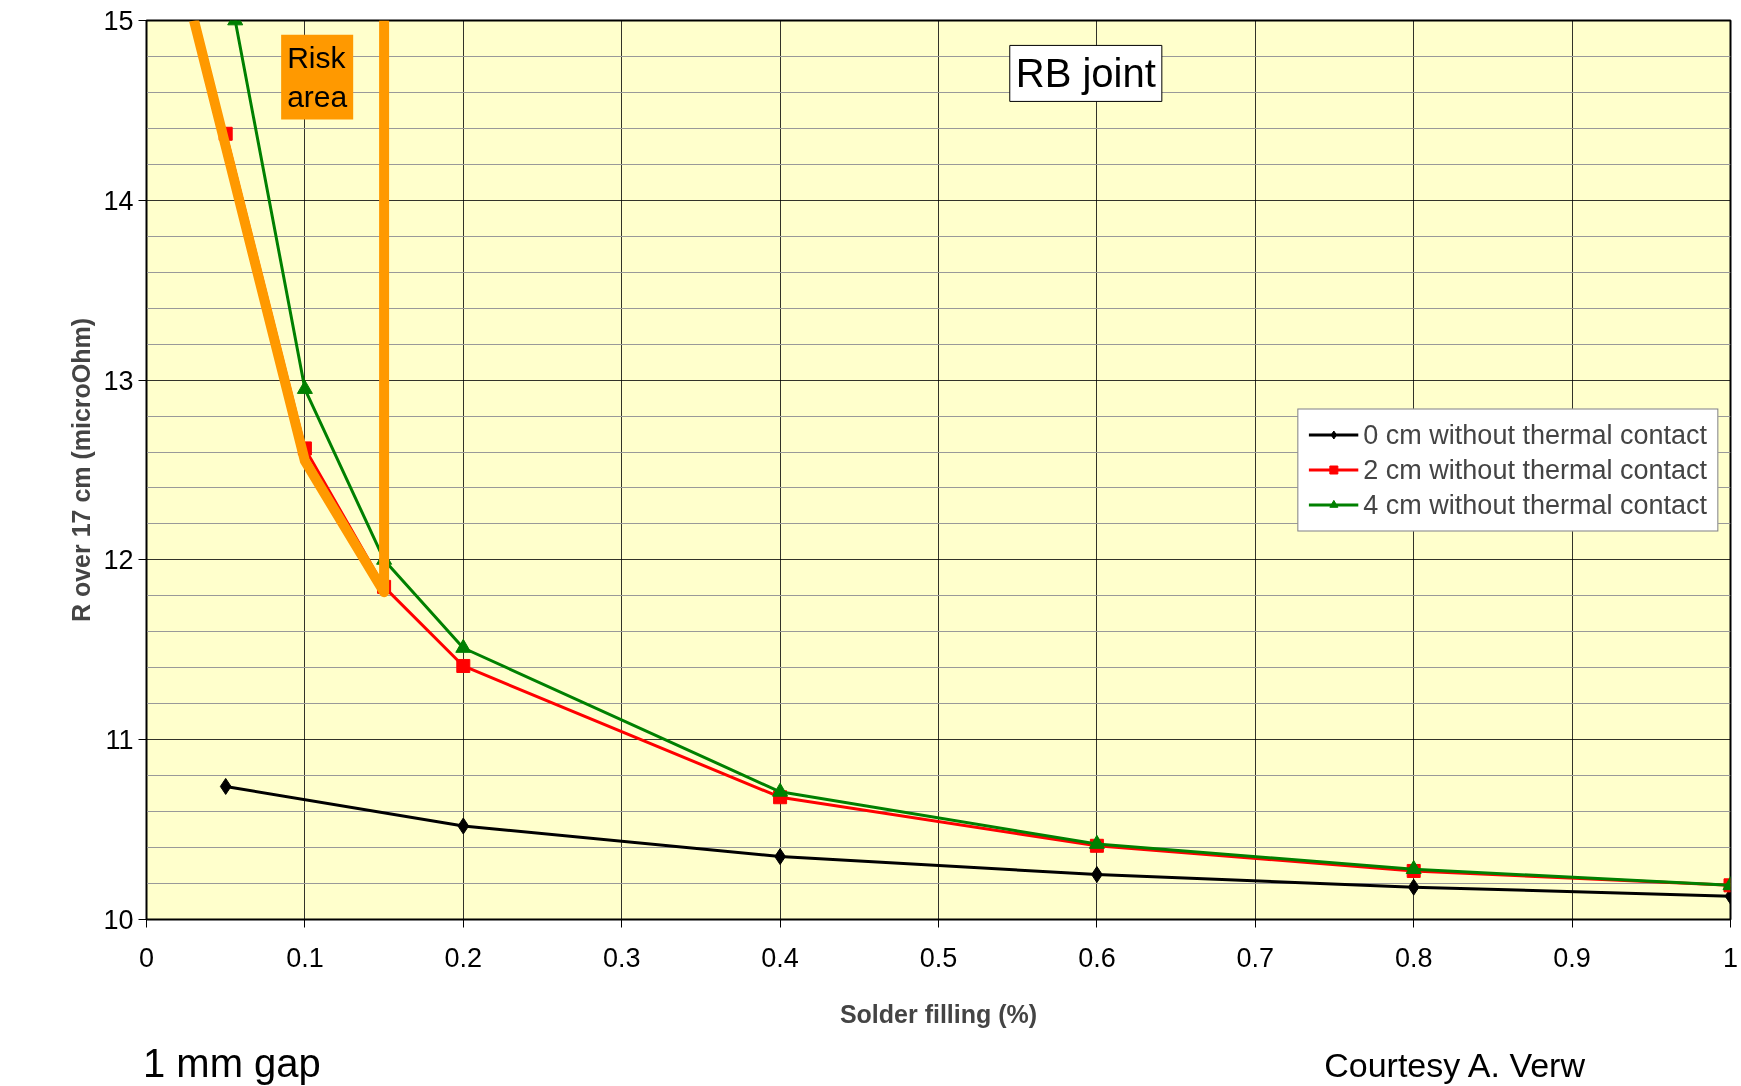  What do you see at coordinates (118, 200) in the screenshot?
I see `y-tick-label: 14` at bounding box center [118, 200].